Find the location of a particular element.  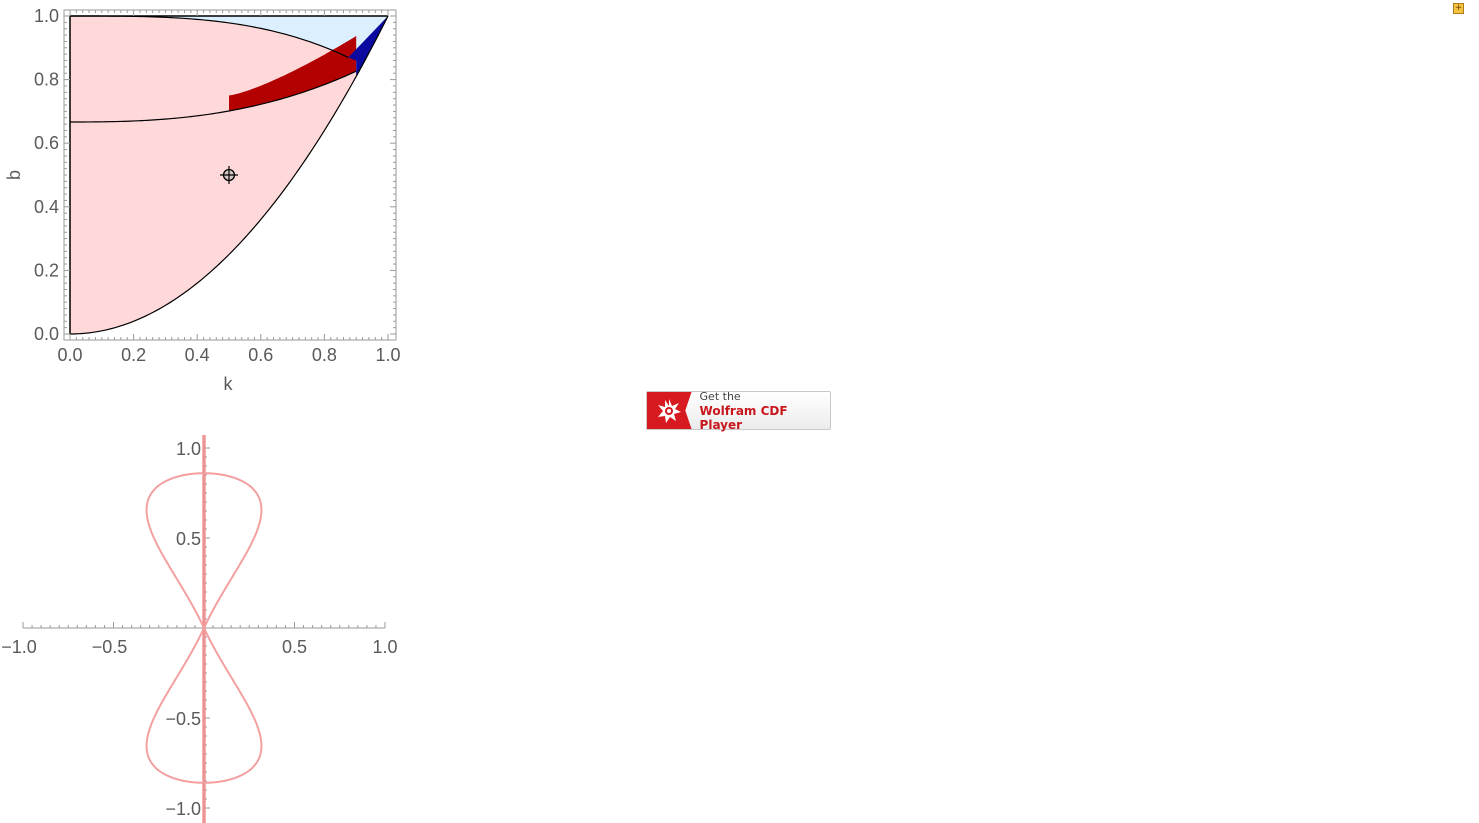

y-tick-label: −0.5 is located at coordinates (183, 719).